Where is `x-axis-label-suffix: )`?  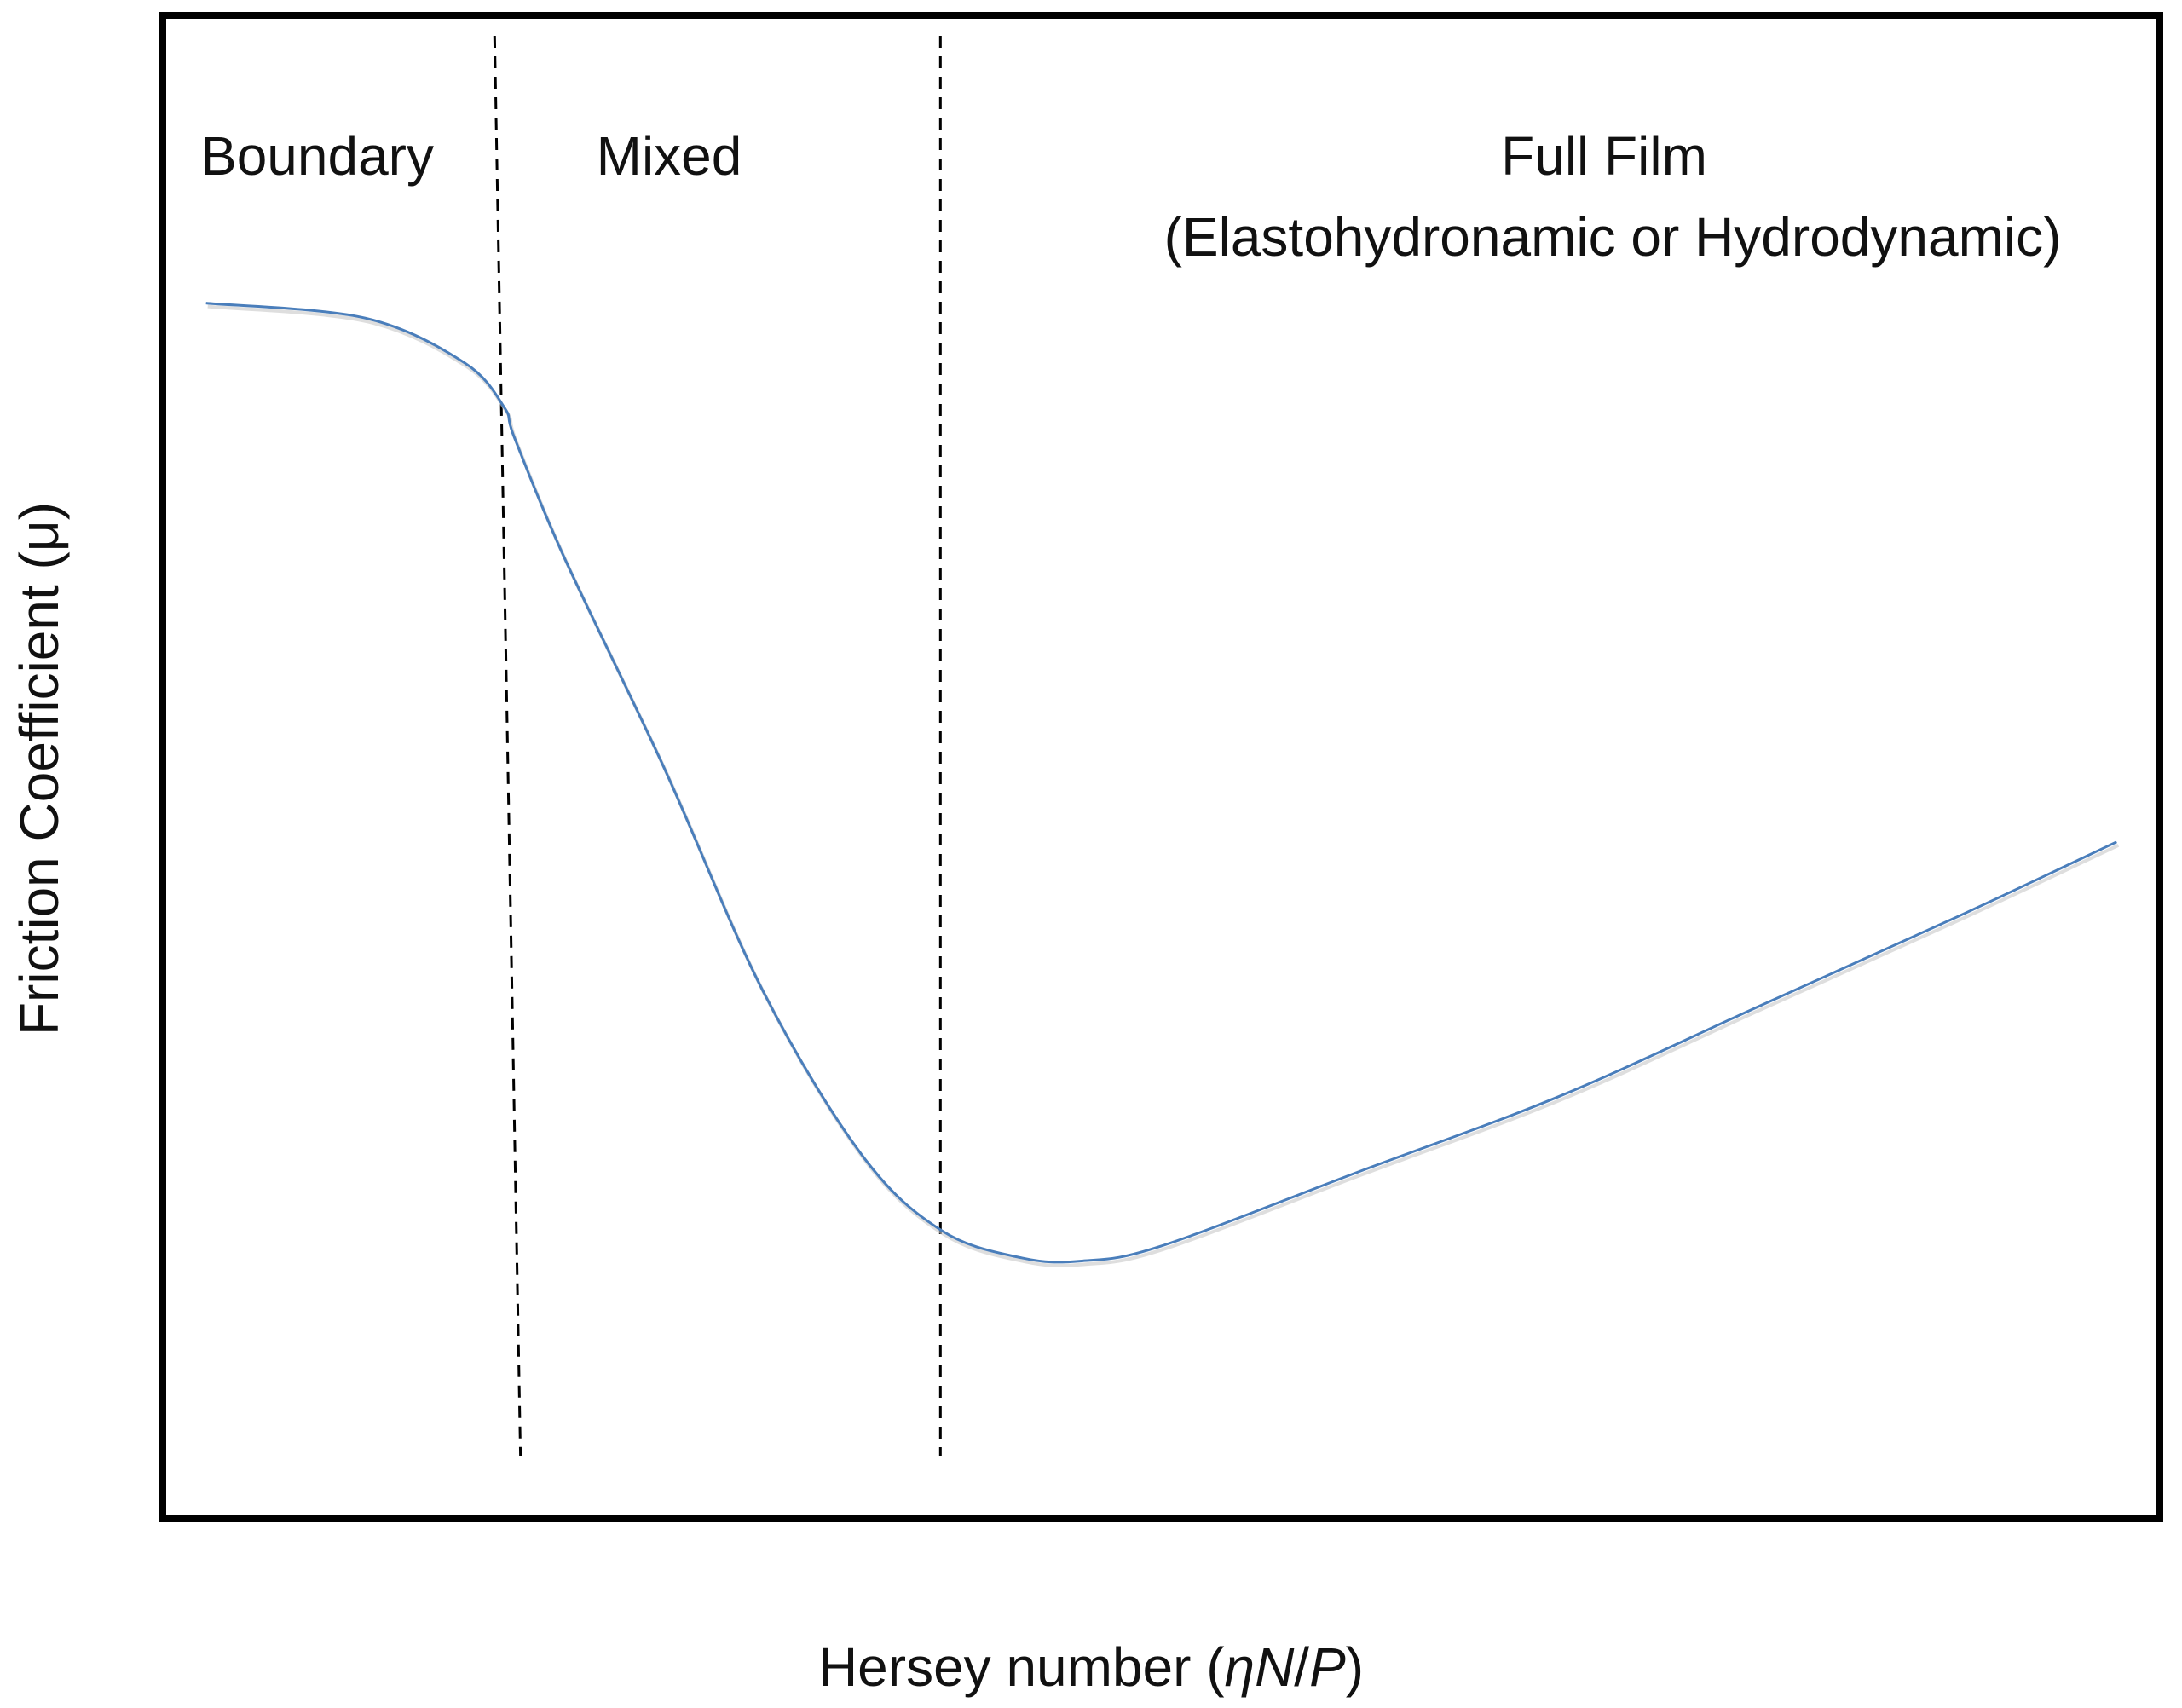
x-axis-label-suffix: ) is located at coordinates (1355, 1667).